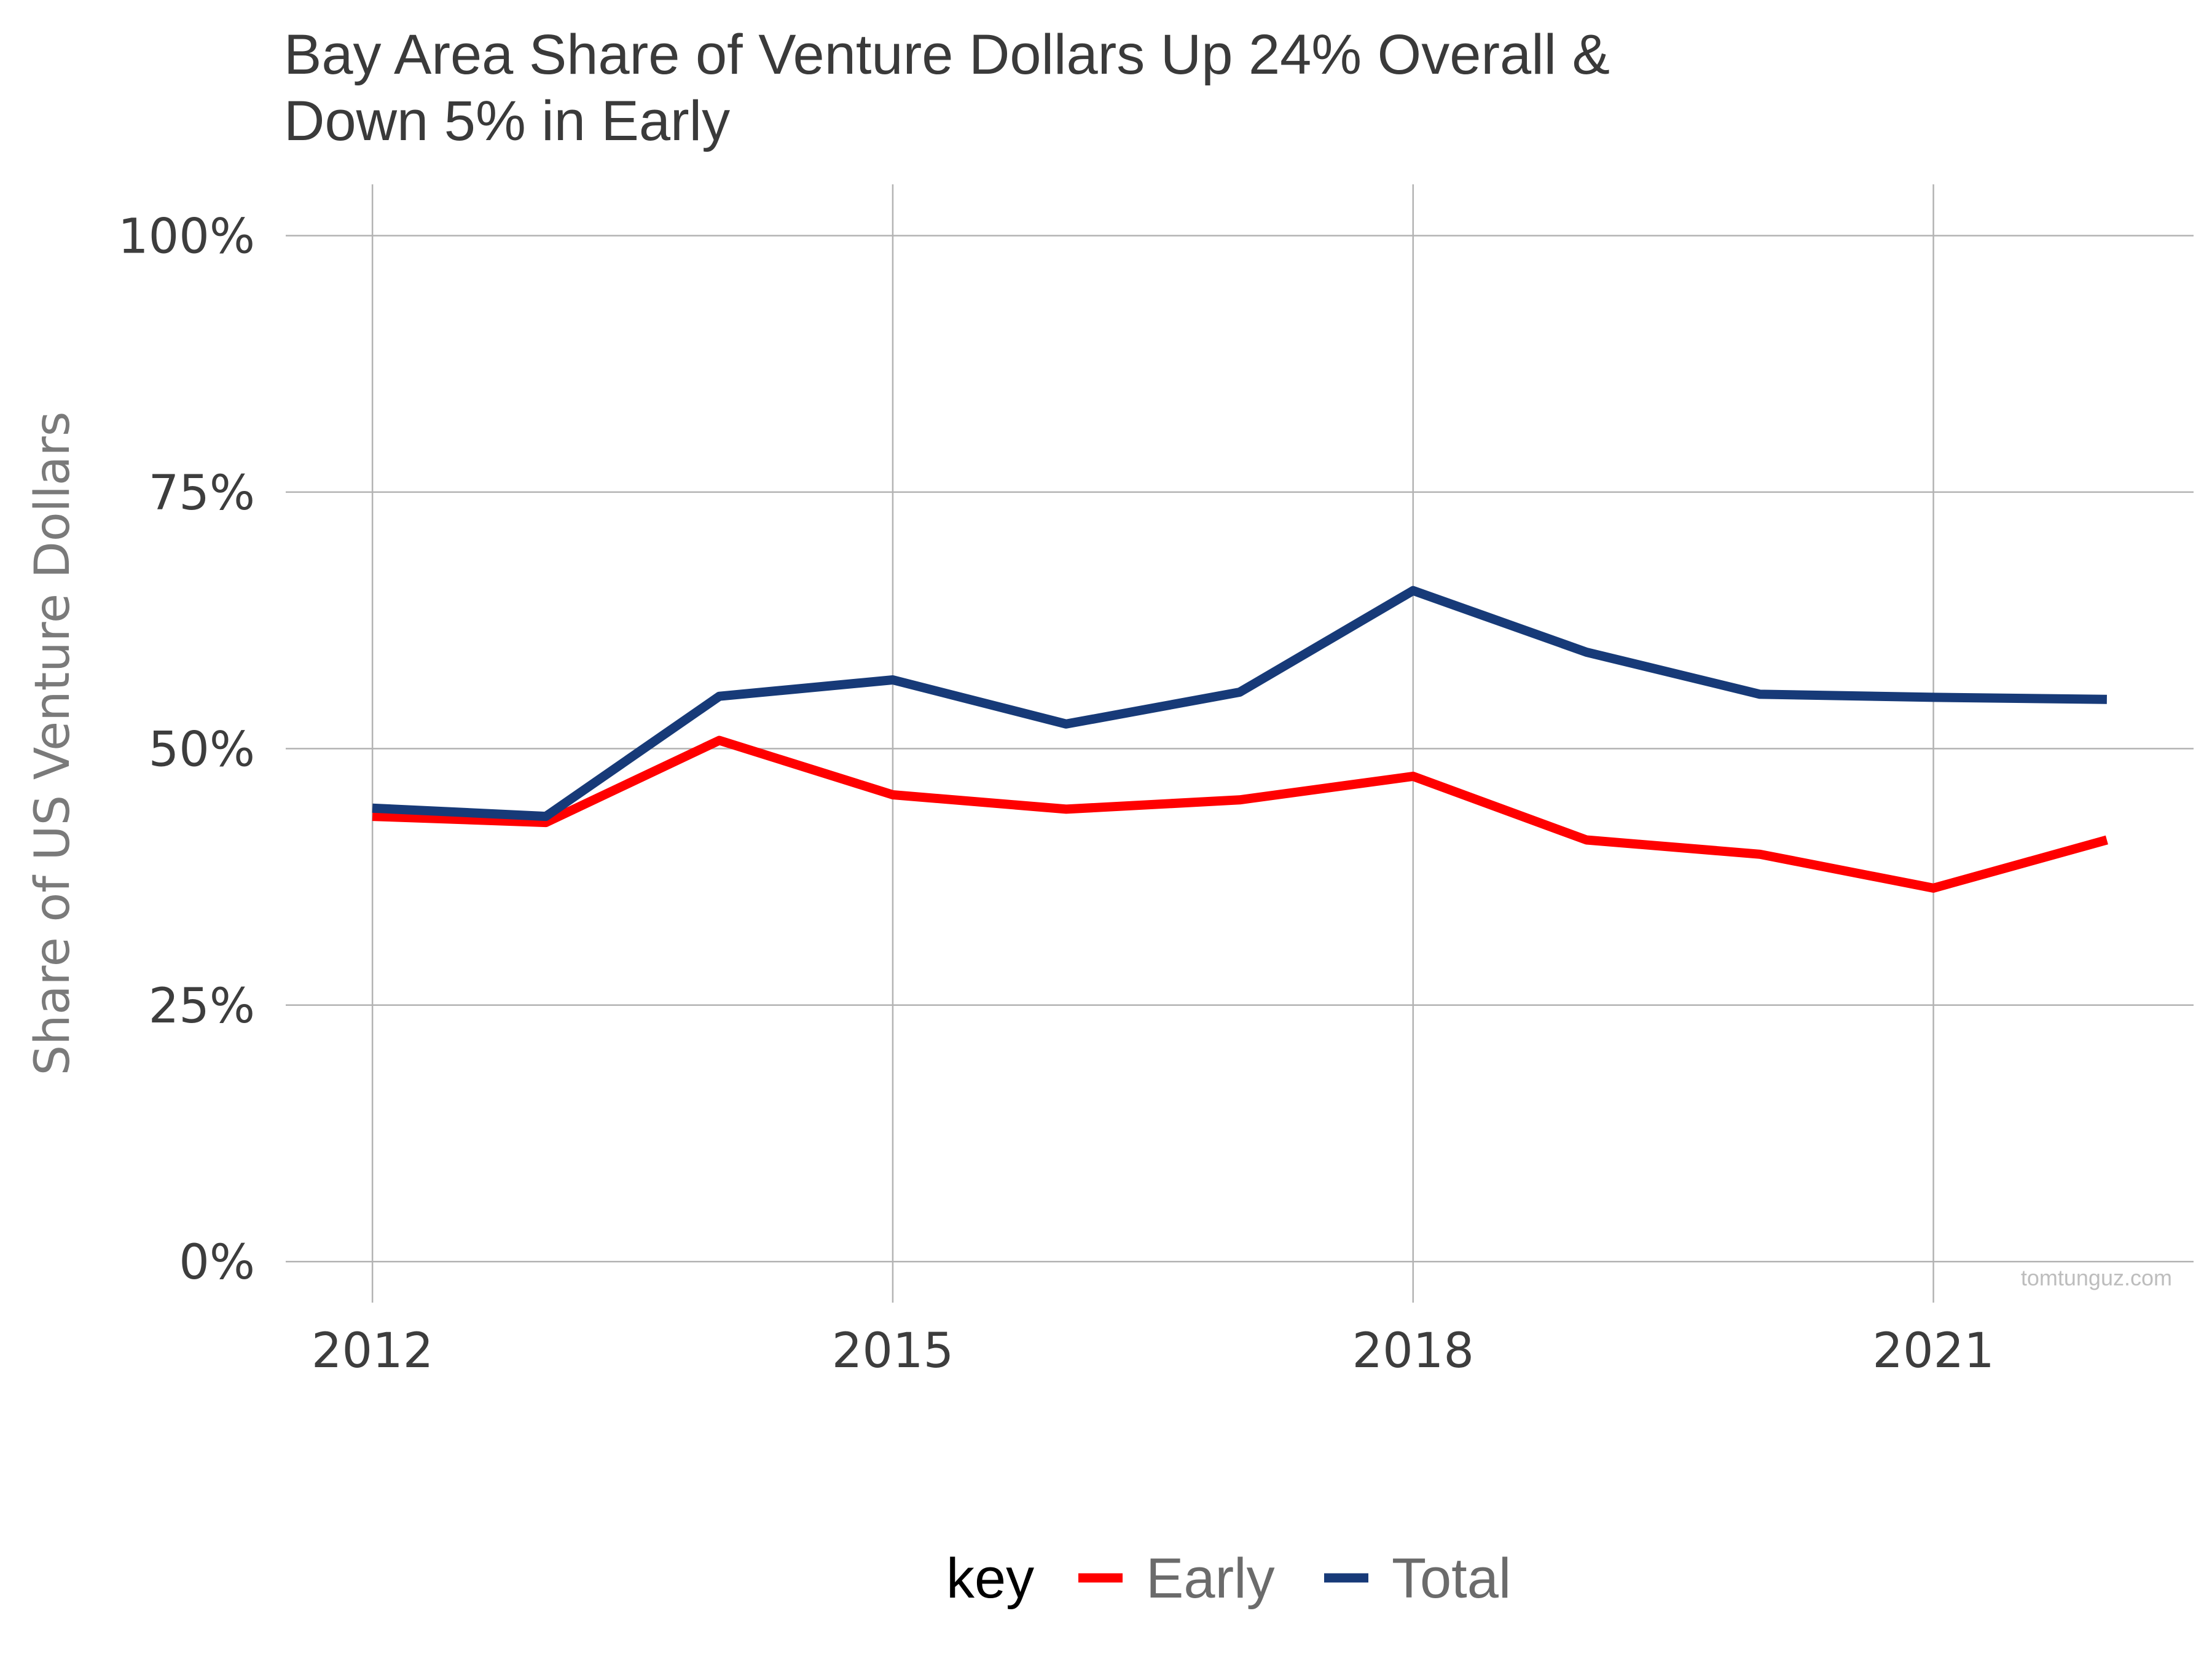  I want to click on series-line-total, so click(1239, 704).